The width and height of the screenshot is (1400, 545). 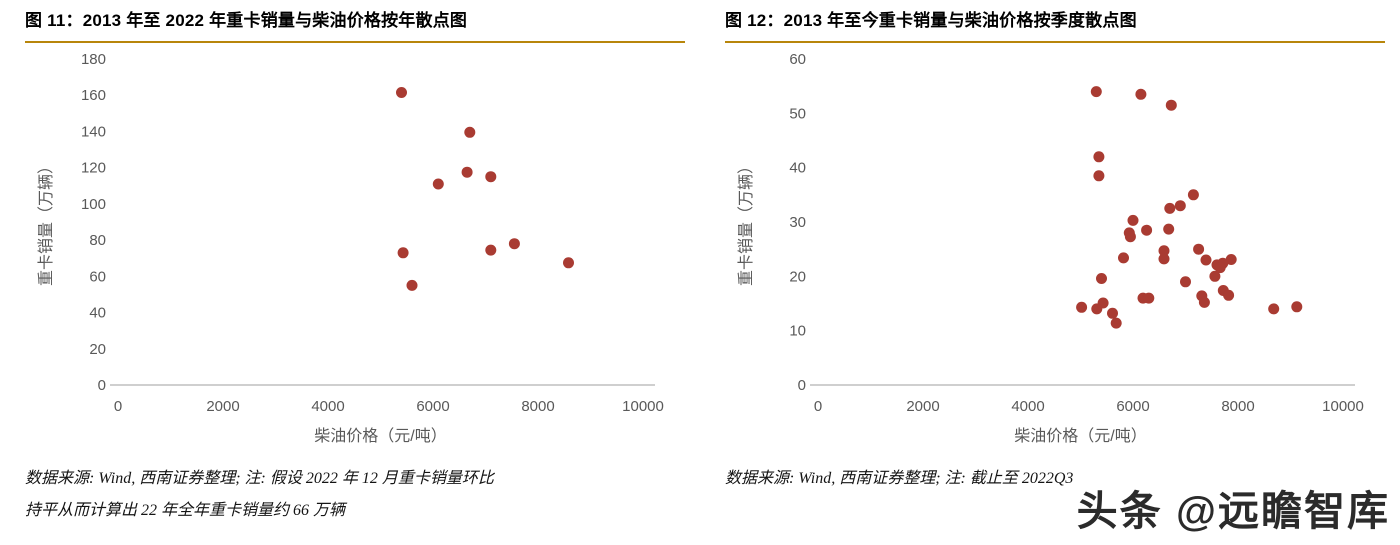 I want to click on y-tick-label: 80, so click(x=97, y=240).